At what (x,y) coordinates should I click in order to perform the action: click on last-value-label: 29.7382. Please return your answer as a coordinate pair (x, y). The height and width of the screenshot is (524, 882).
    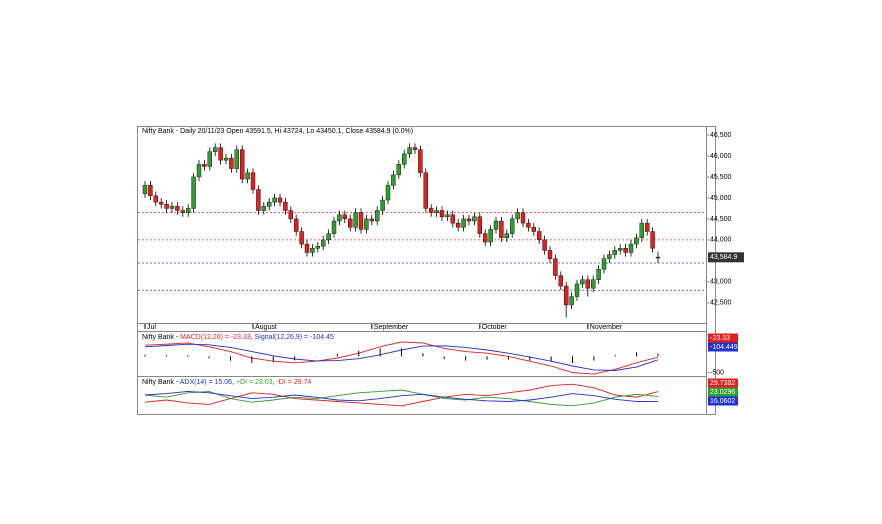
    Looking at the image, I should click on (722, 383).